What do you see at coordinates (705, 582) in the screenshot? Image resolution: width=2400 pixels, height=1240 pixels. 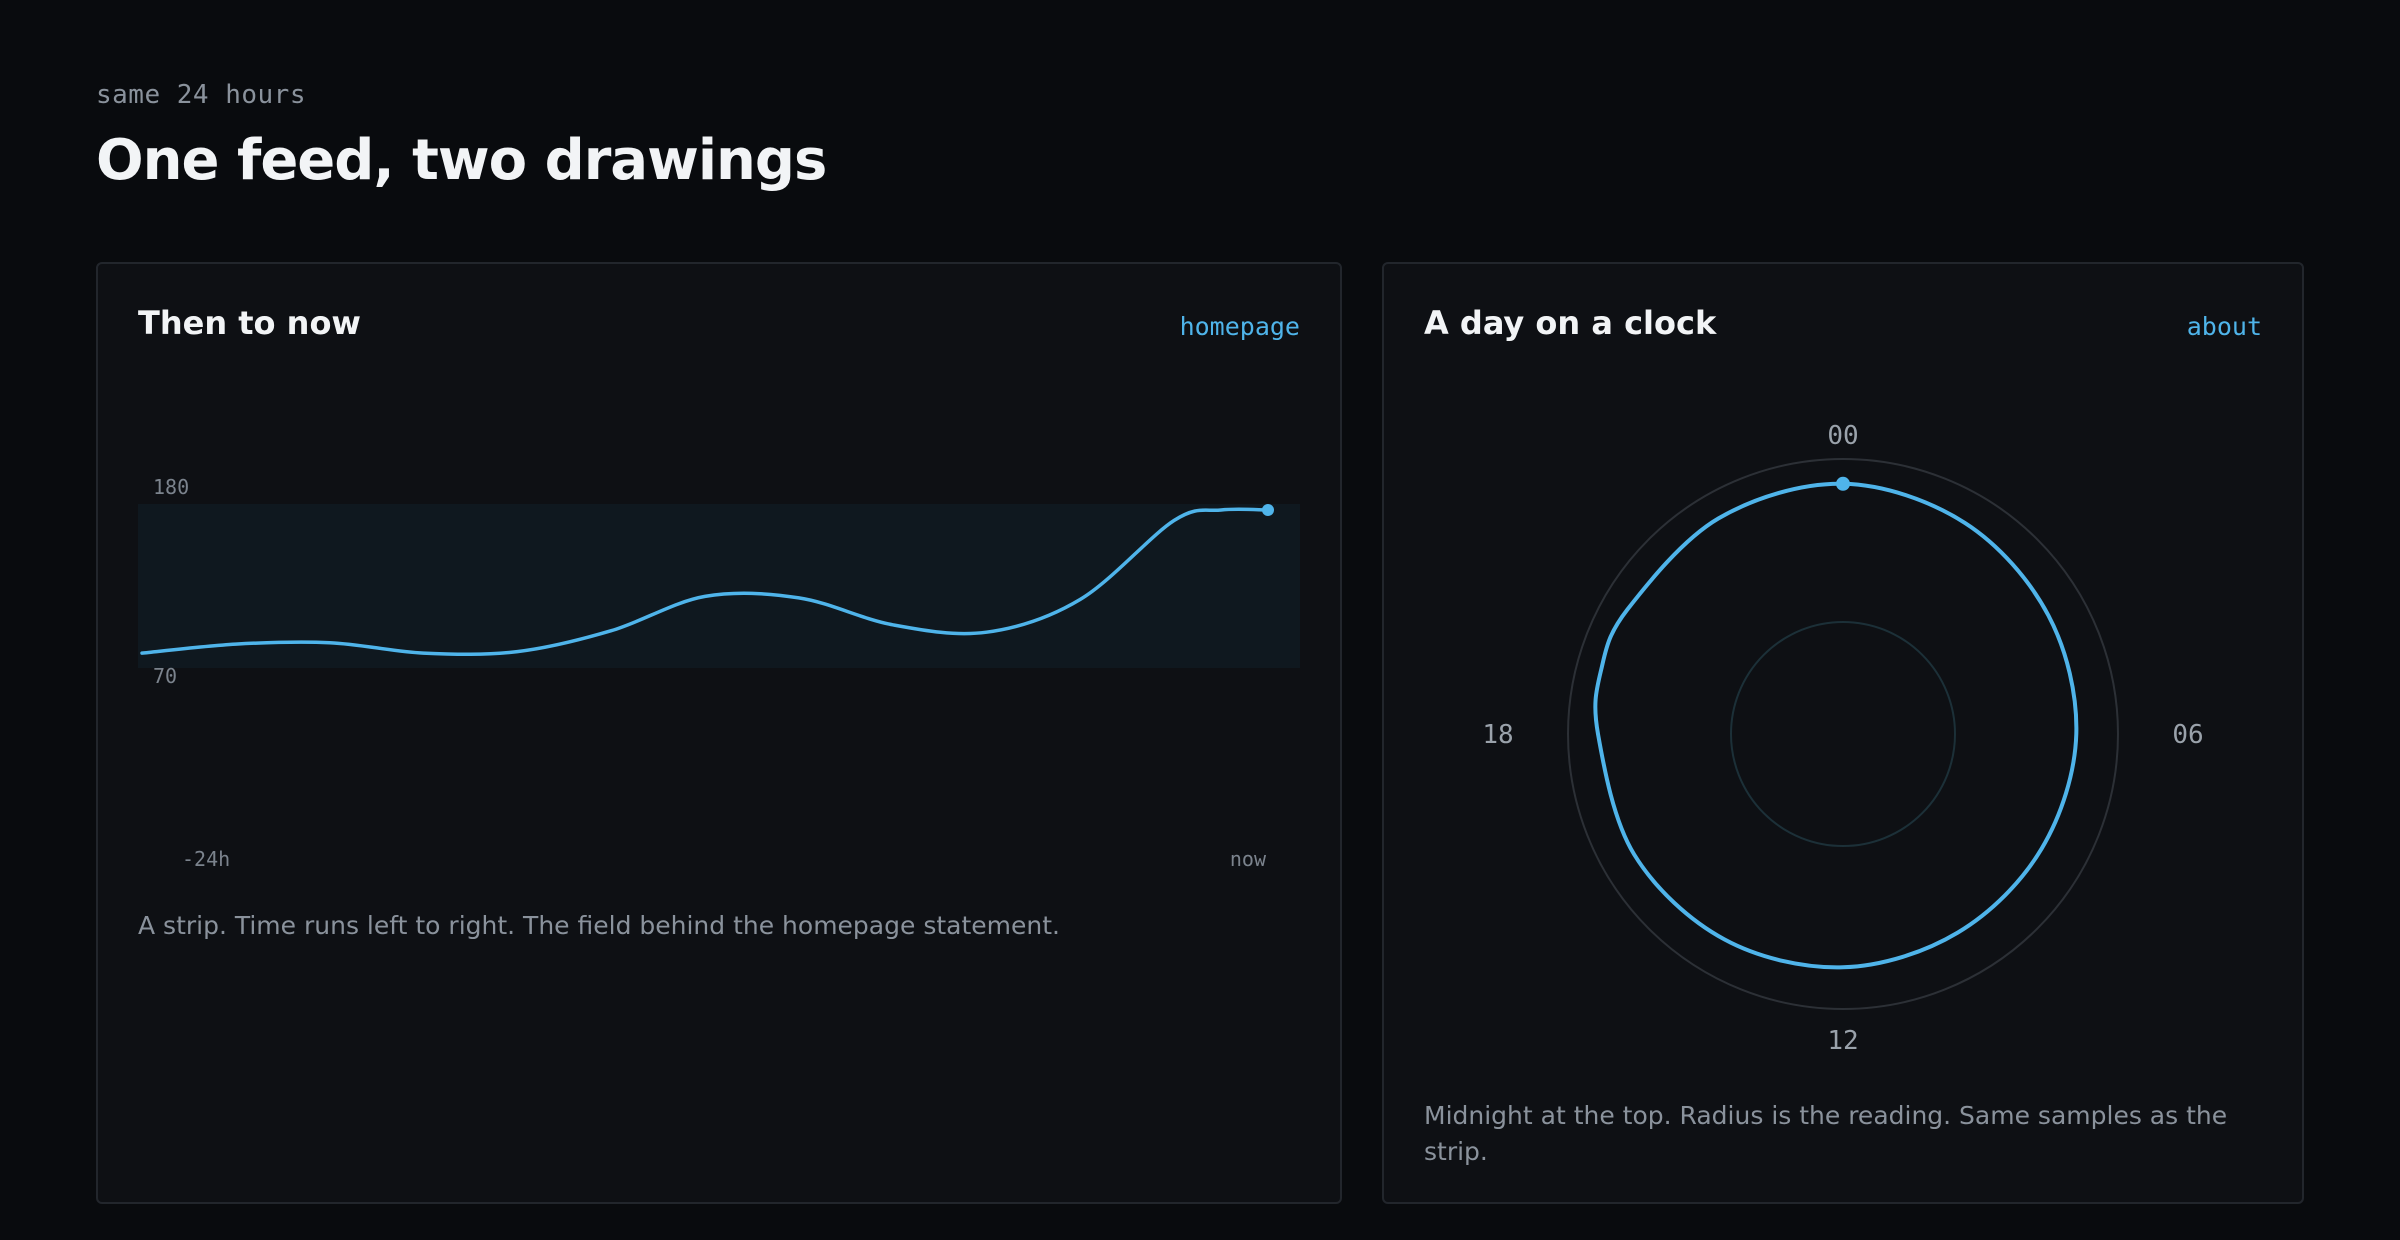 I see `strip-series-line` at bounding box center [705, 582].